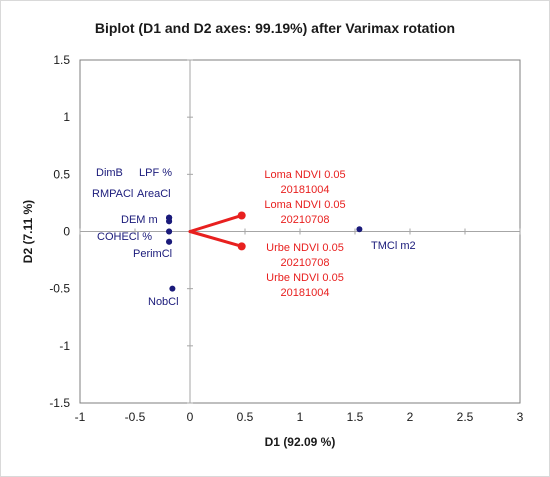 The width and height of the screenshot is (550, 477). Describe the element at coordinates (245, 417) in the screenshot. I see `x-tick-label: 0.5` at that location.